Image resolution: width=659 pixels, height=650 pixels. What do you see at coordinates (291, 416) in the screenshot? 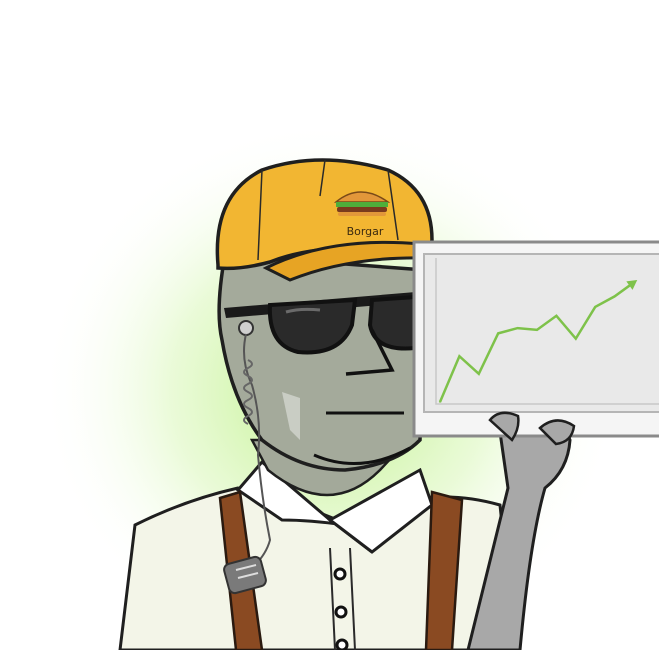
I see `face-shading` at bounding box center [291, 416].